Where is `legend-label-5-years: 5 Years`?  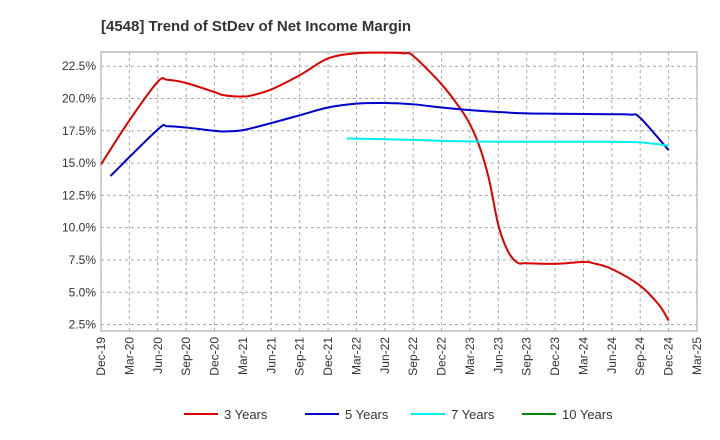 legend-label-5-years: 5 Years is located at coordinates (367, 414).